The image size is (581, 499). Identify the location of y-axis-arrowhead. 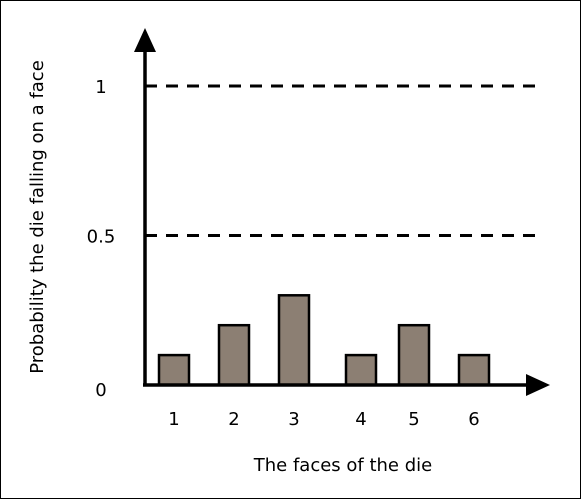
(145, 40).